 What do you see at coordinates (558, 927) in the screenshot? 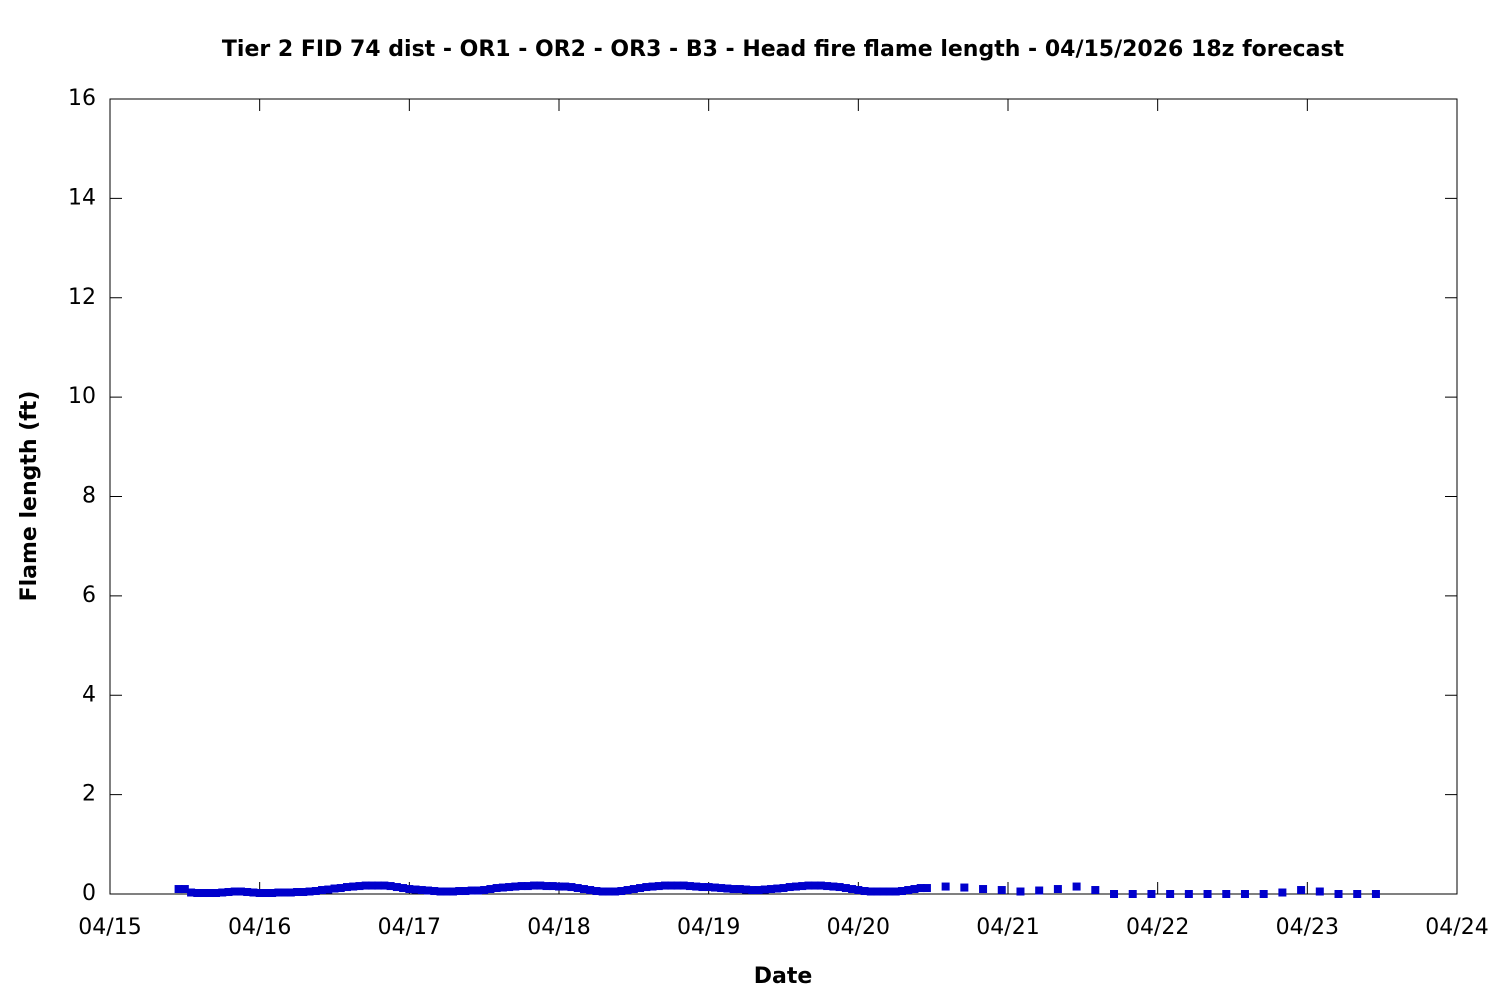
I see `x-tick-label: 04/18` at bounding box center [558, 927].